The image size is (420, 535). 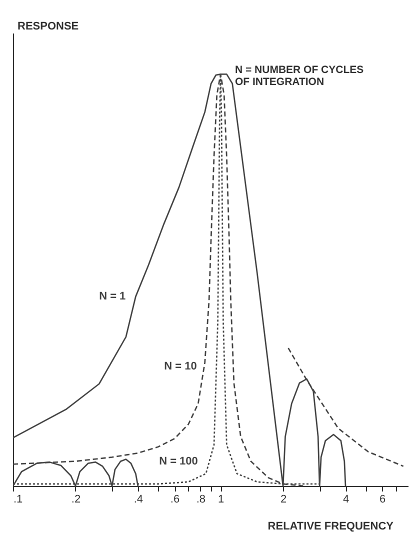 What do you see at coordinates (283, 500) in the screenshot?
I see `x-tick-label: 2` at bounding box center [283, 500].